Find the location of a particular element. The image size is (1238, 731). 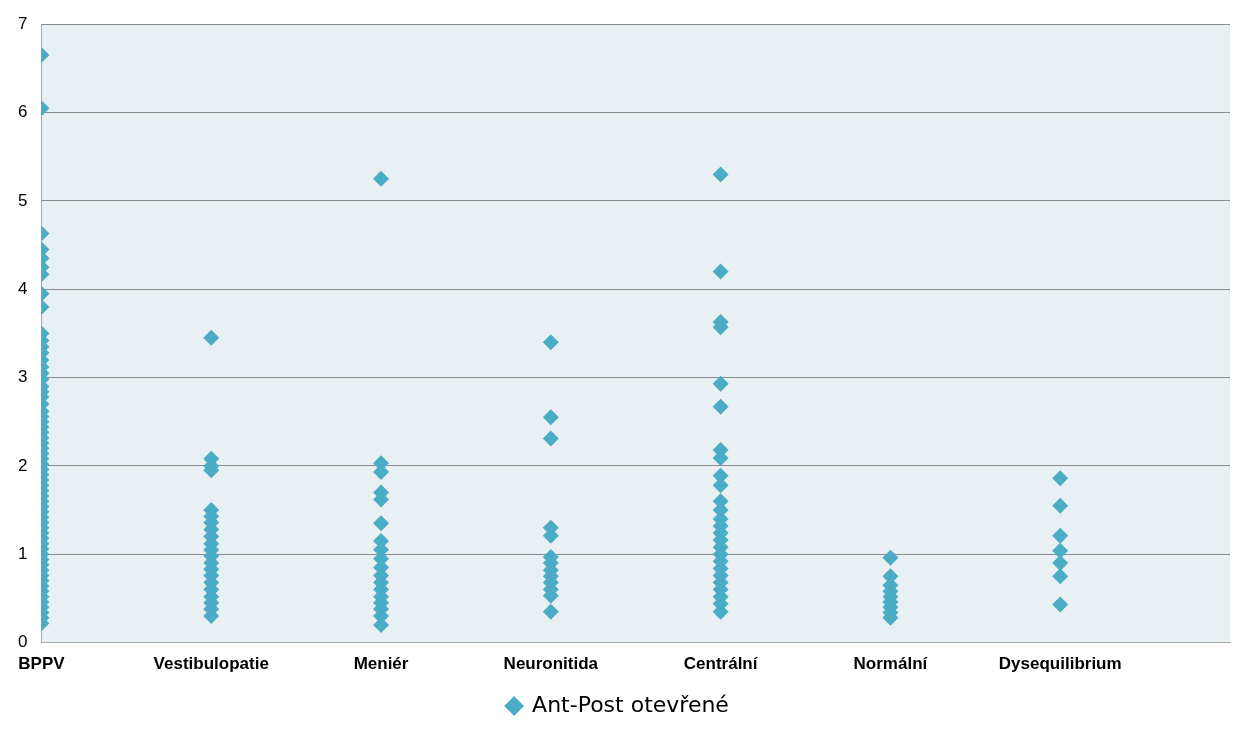

x-tick-label: Dysequilibrium is located at coordinates (1060, 664).